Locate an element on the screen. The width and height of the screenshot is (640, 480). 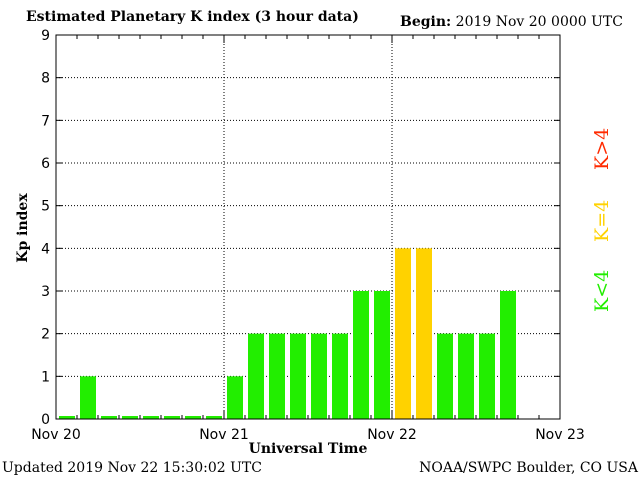
x-tick-label: Nov 20 is located at coordinates (56, 435).